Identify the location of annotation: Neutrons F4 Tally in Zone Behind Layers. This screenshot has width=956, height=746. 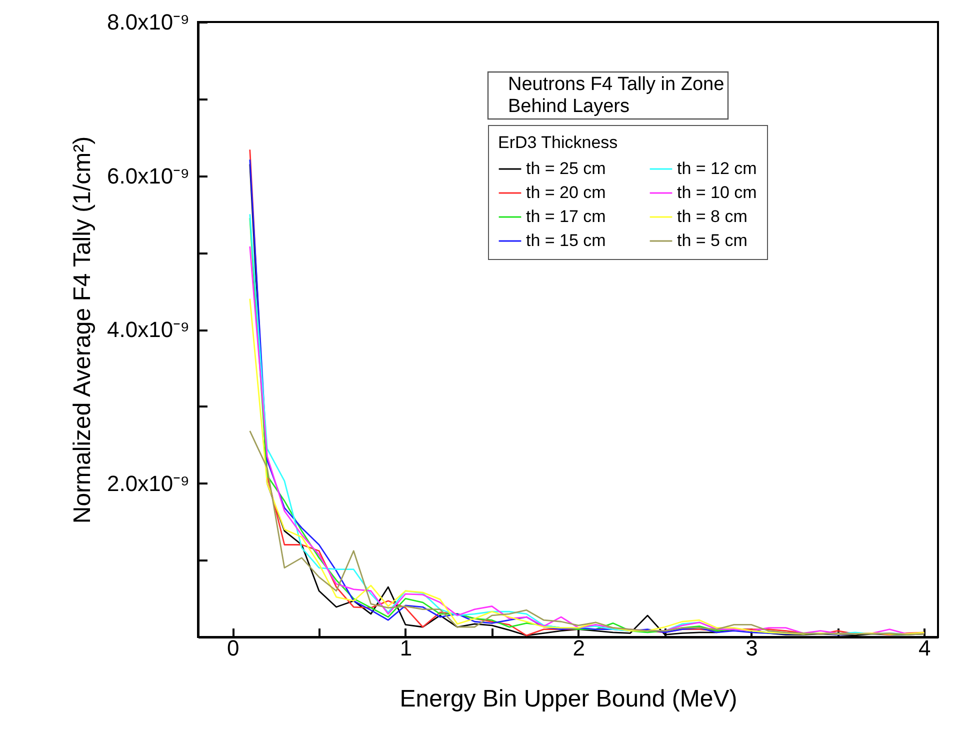
(616, 95).